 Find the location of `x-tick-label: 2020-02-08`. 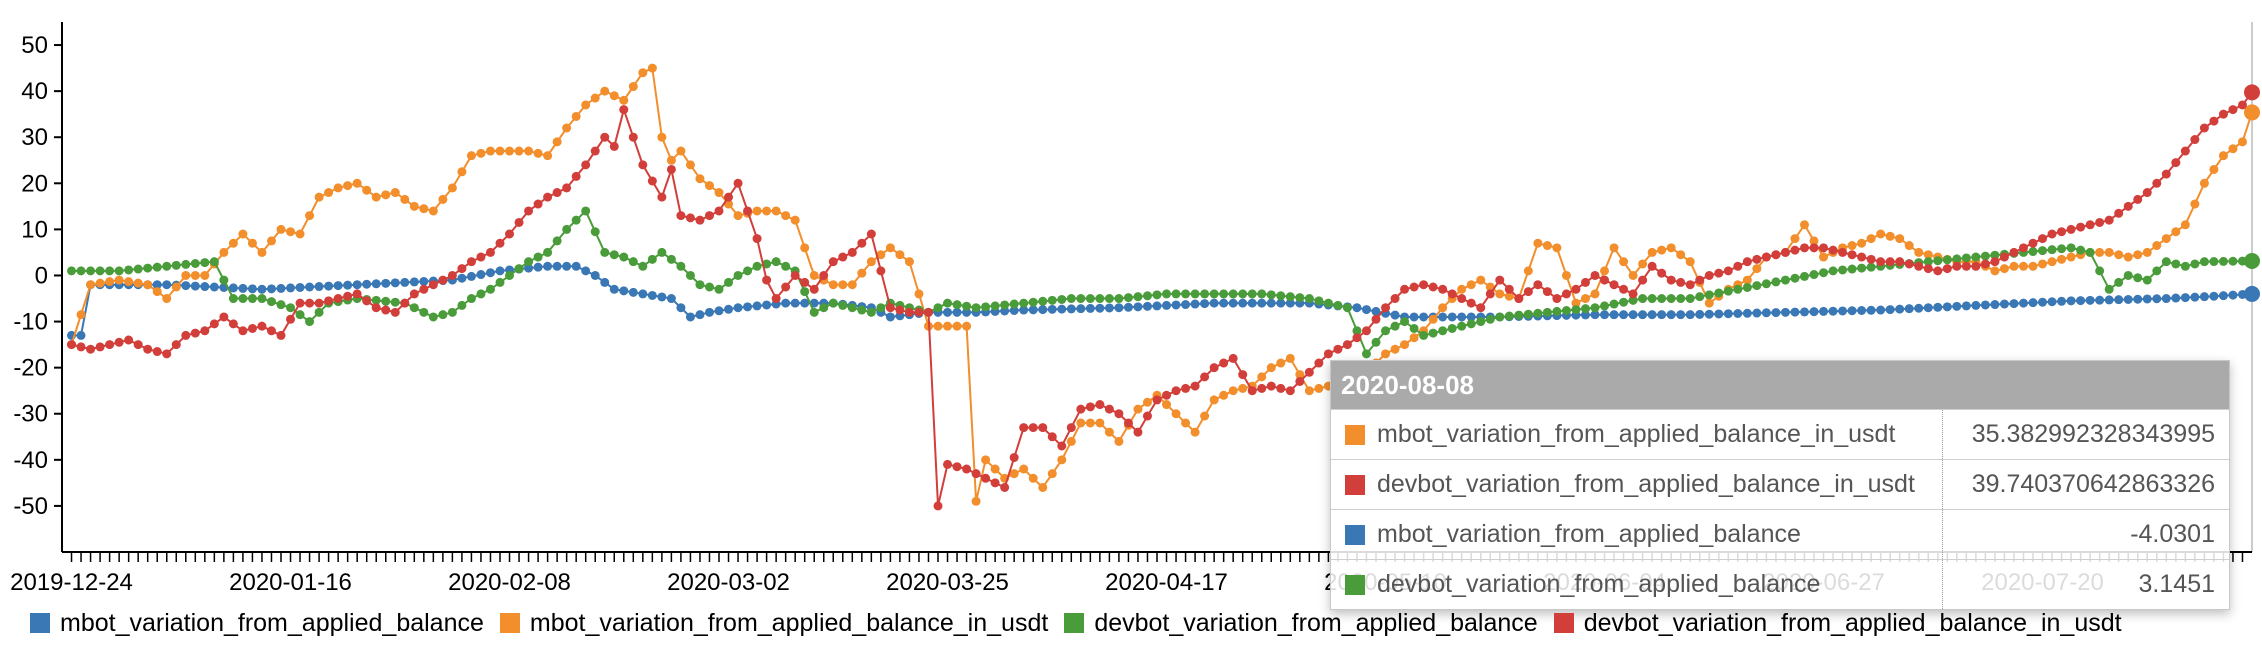

x-tick-label: 2020-02-08 is located at coordinates (509, 582).